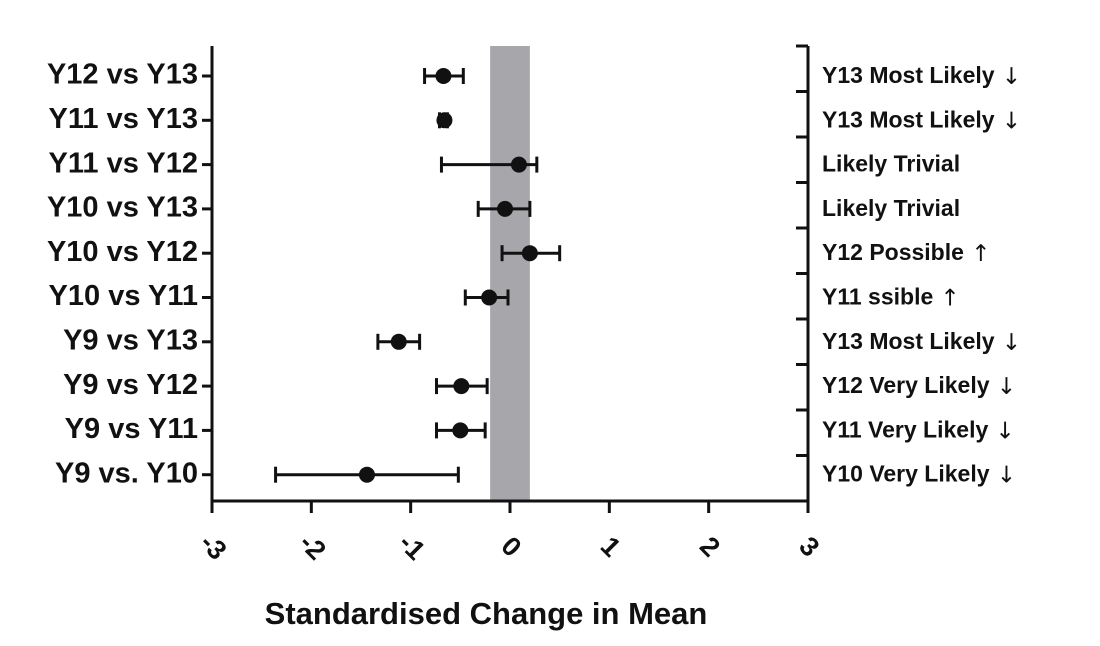 Image resolution: width=1100 pixels, height=646 pixels. What do you see at coordinates (131, 429) in the screenshot?
I see `row-label: Y9 vs Y11` at bounding box center [131, 429].